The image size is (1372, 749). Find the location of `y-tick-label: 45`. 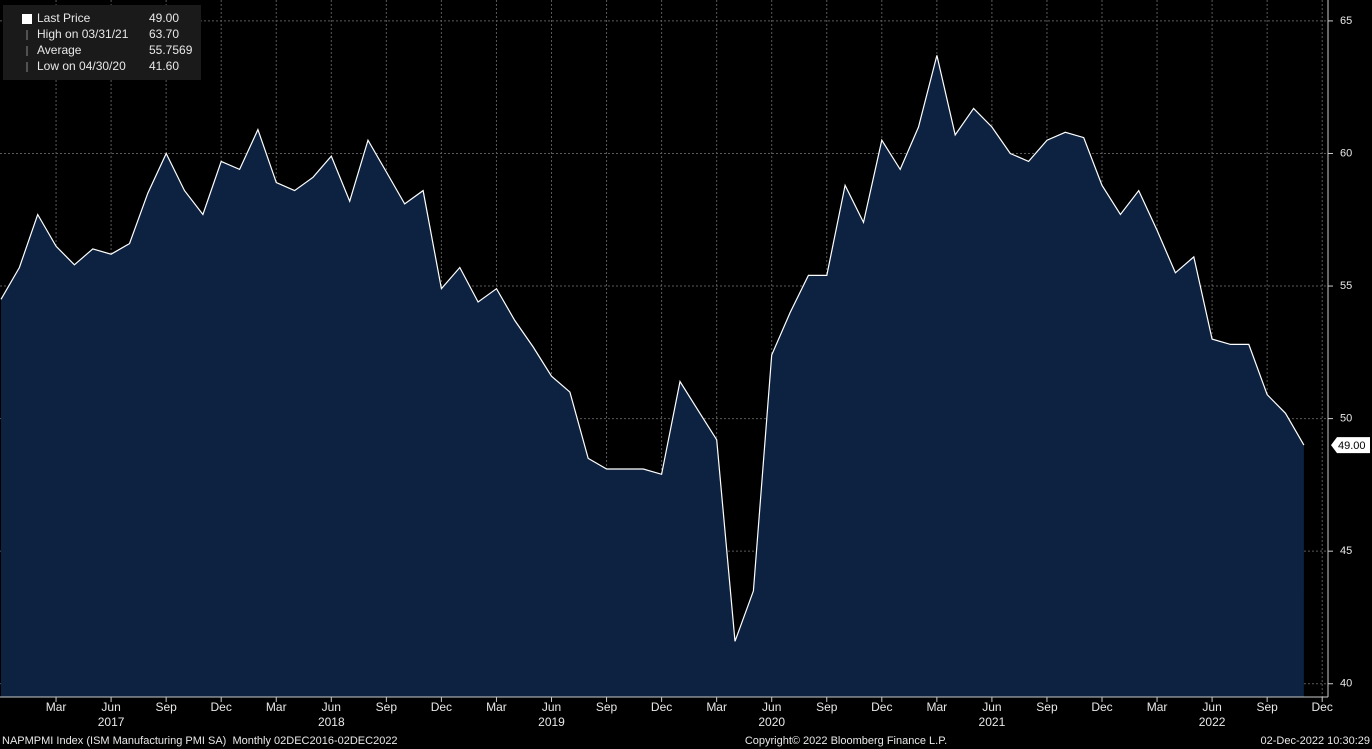

y-tick-label: 45 is located at coordinates (1346, 551).